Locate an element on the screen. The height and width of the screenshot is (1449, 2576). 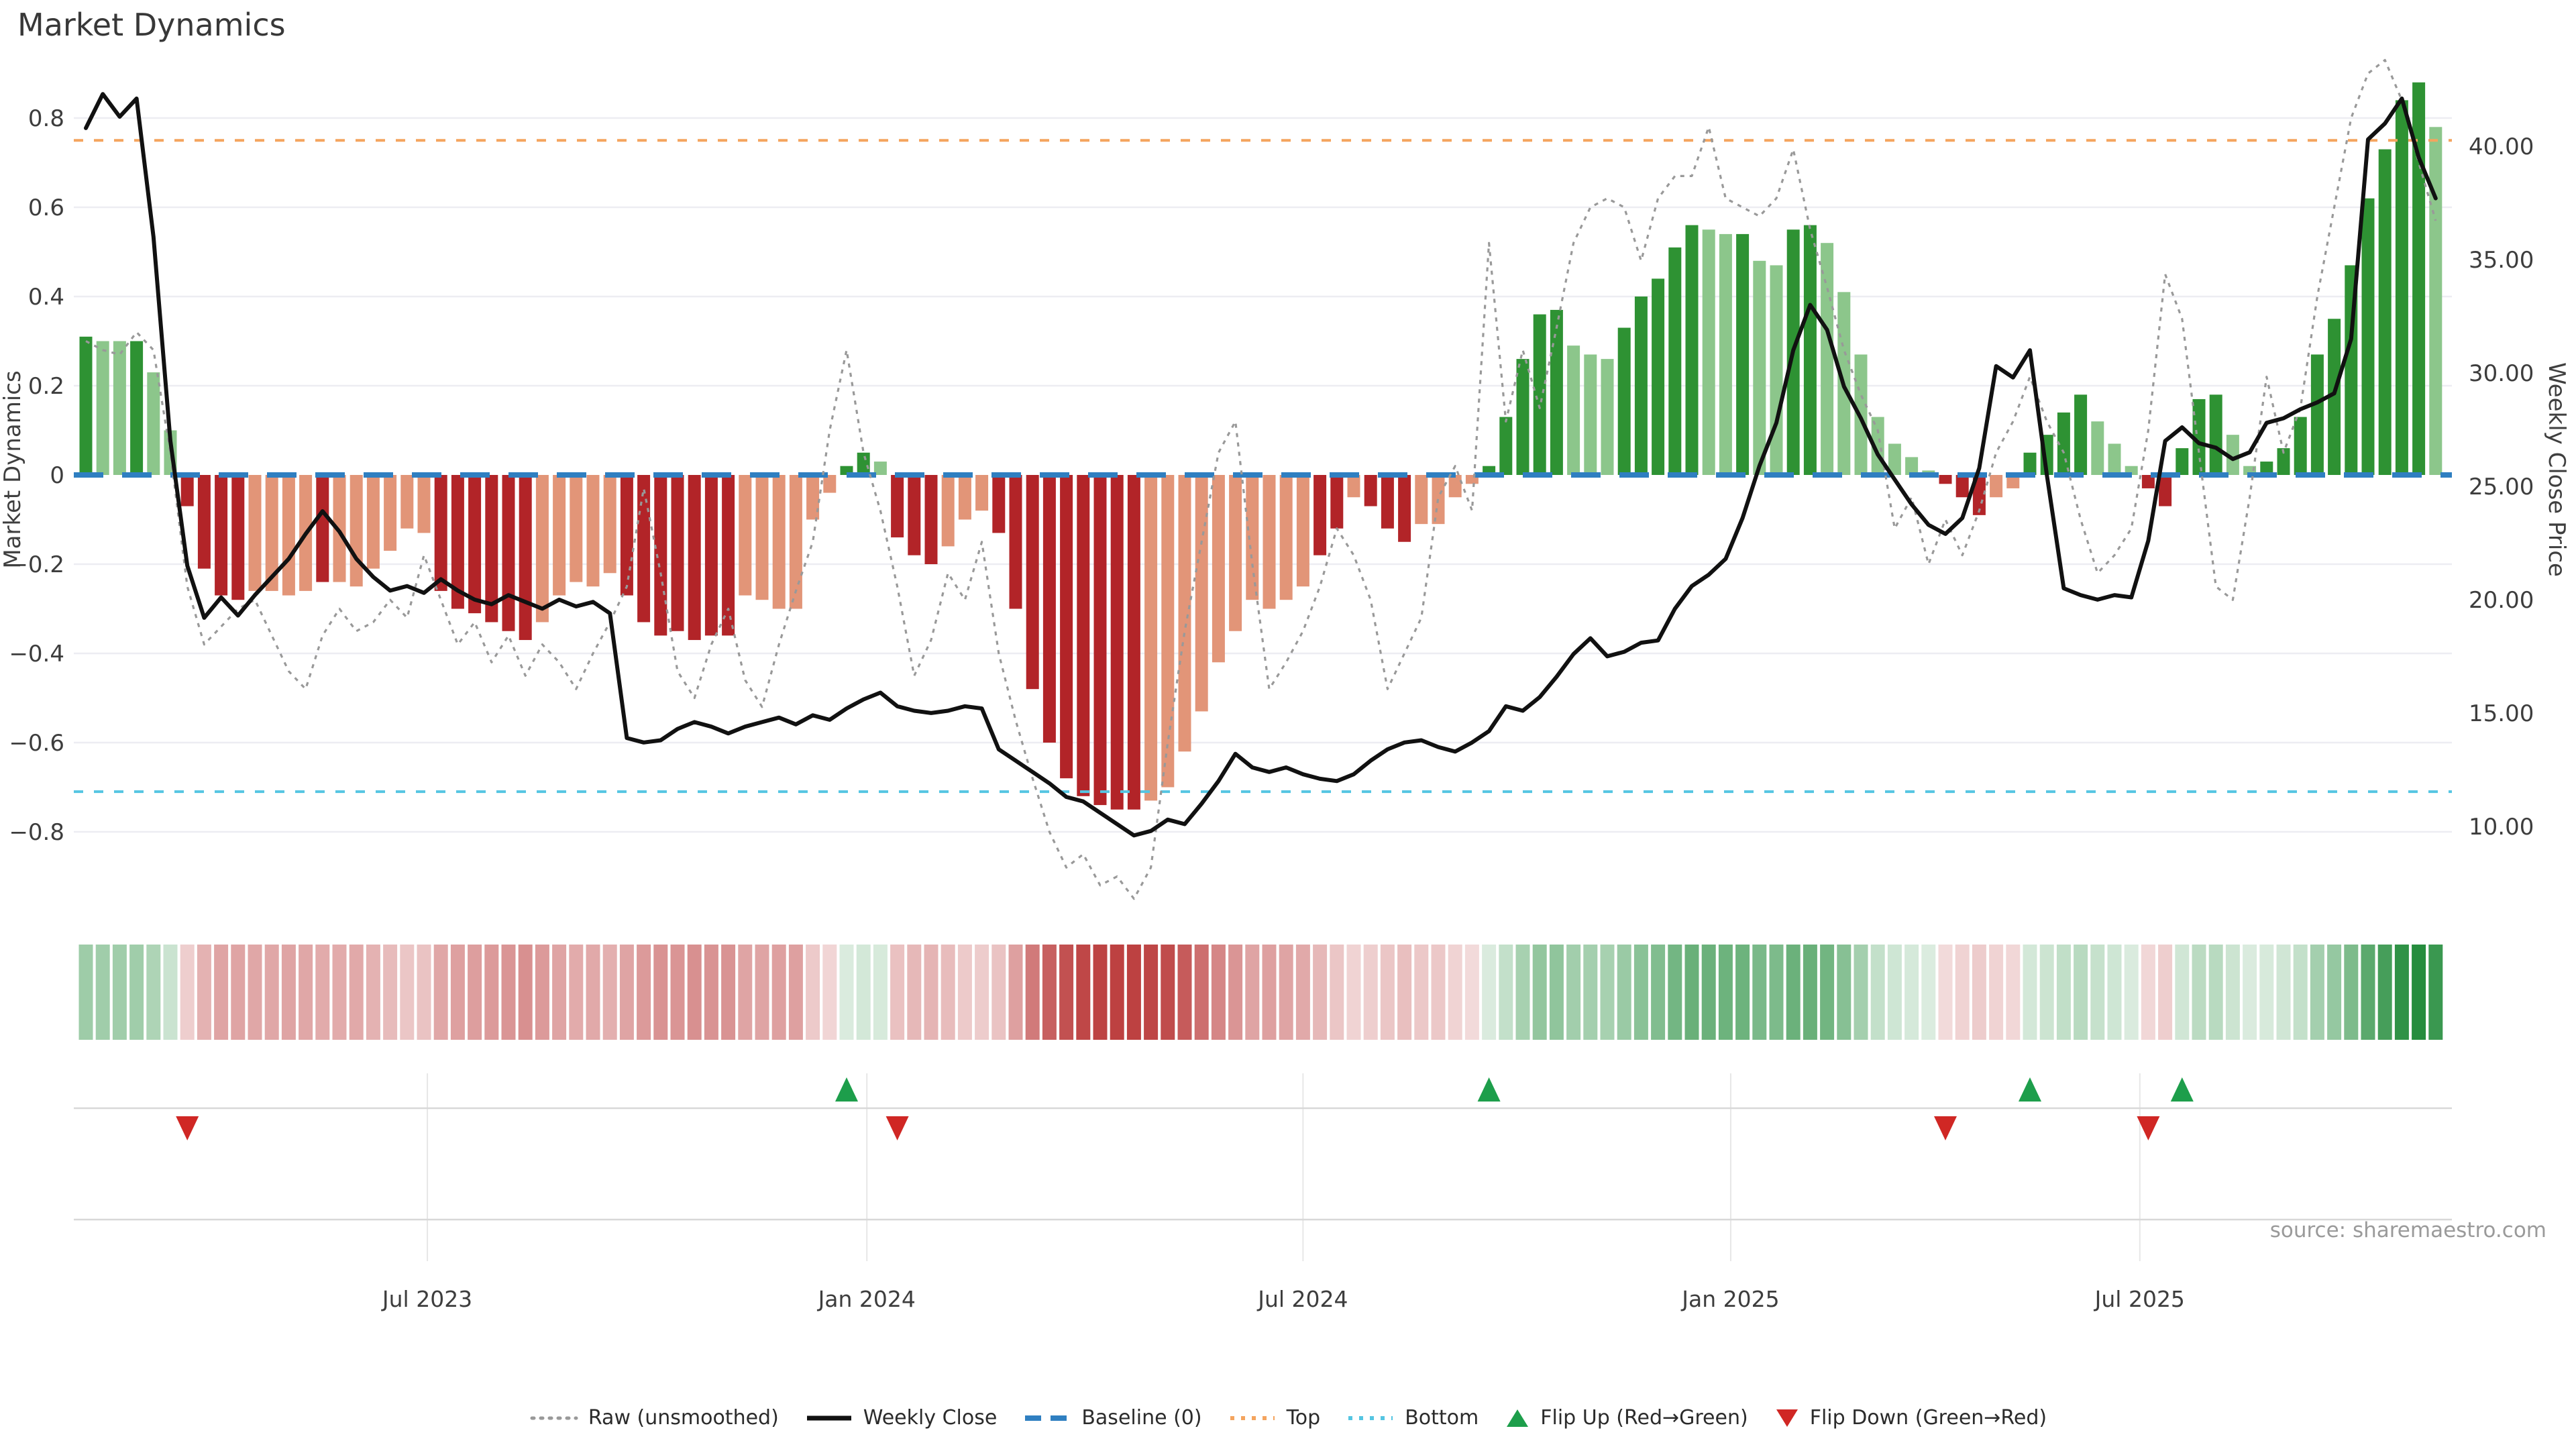
right-axis-title: Weekly Close Price is located at coordinates (2556, 469).